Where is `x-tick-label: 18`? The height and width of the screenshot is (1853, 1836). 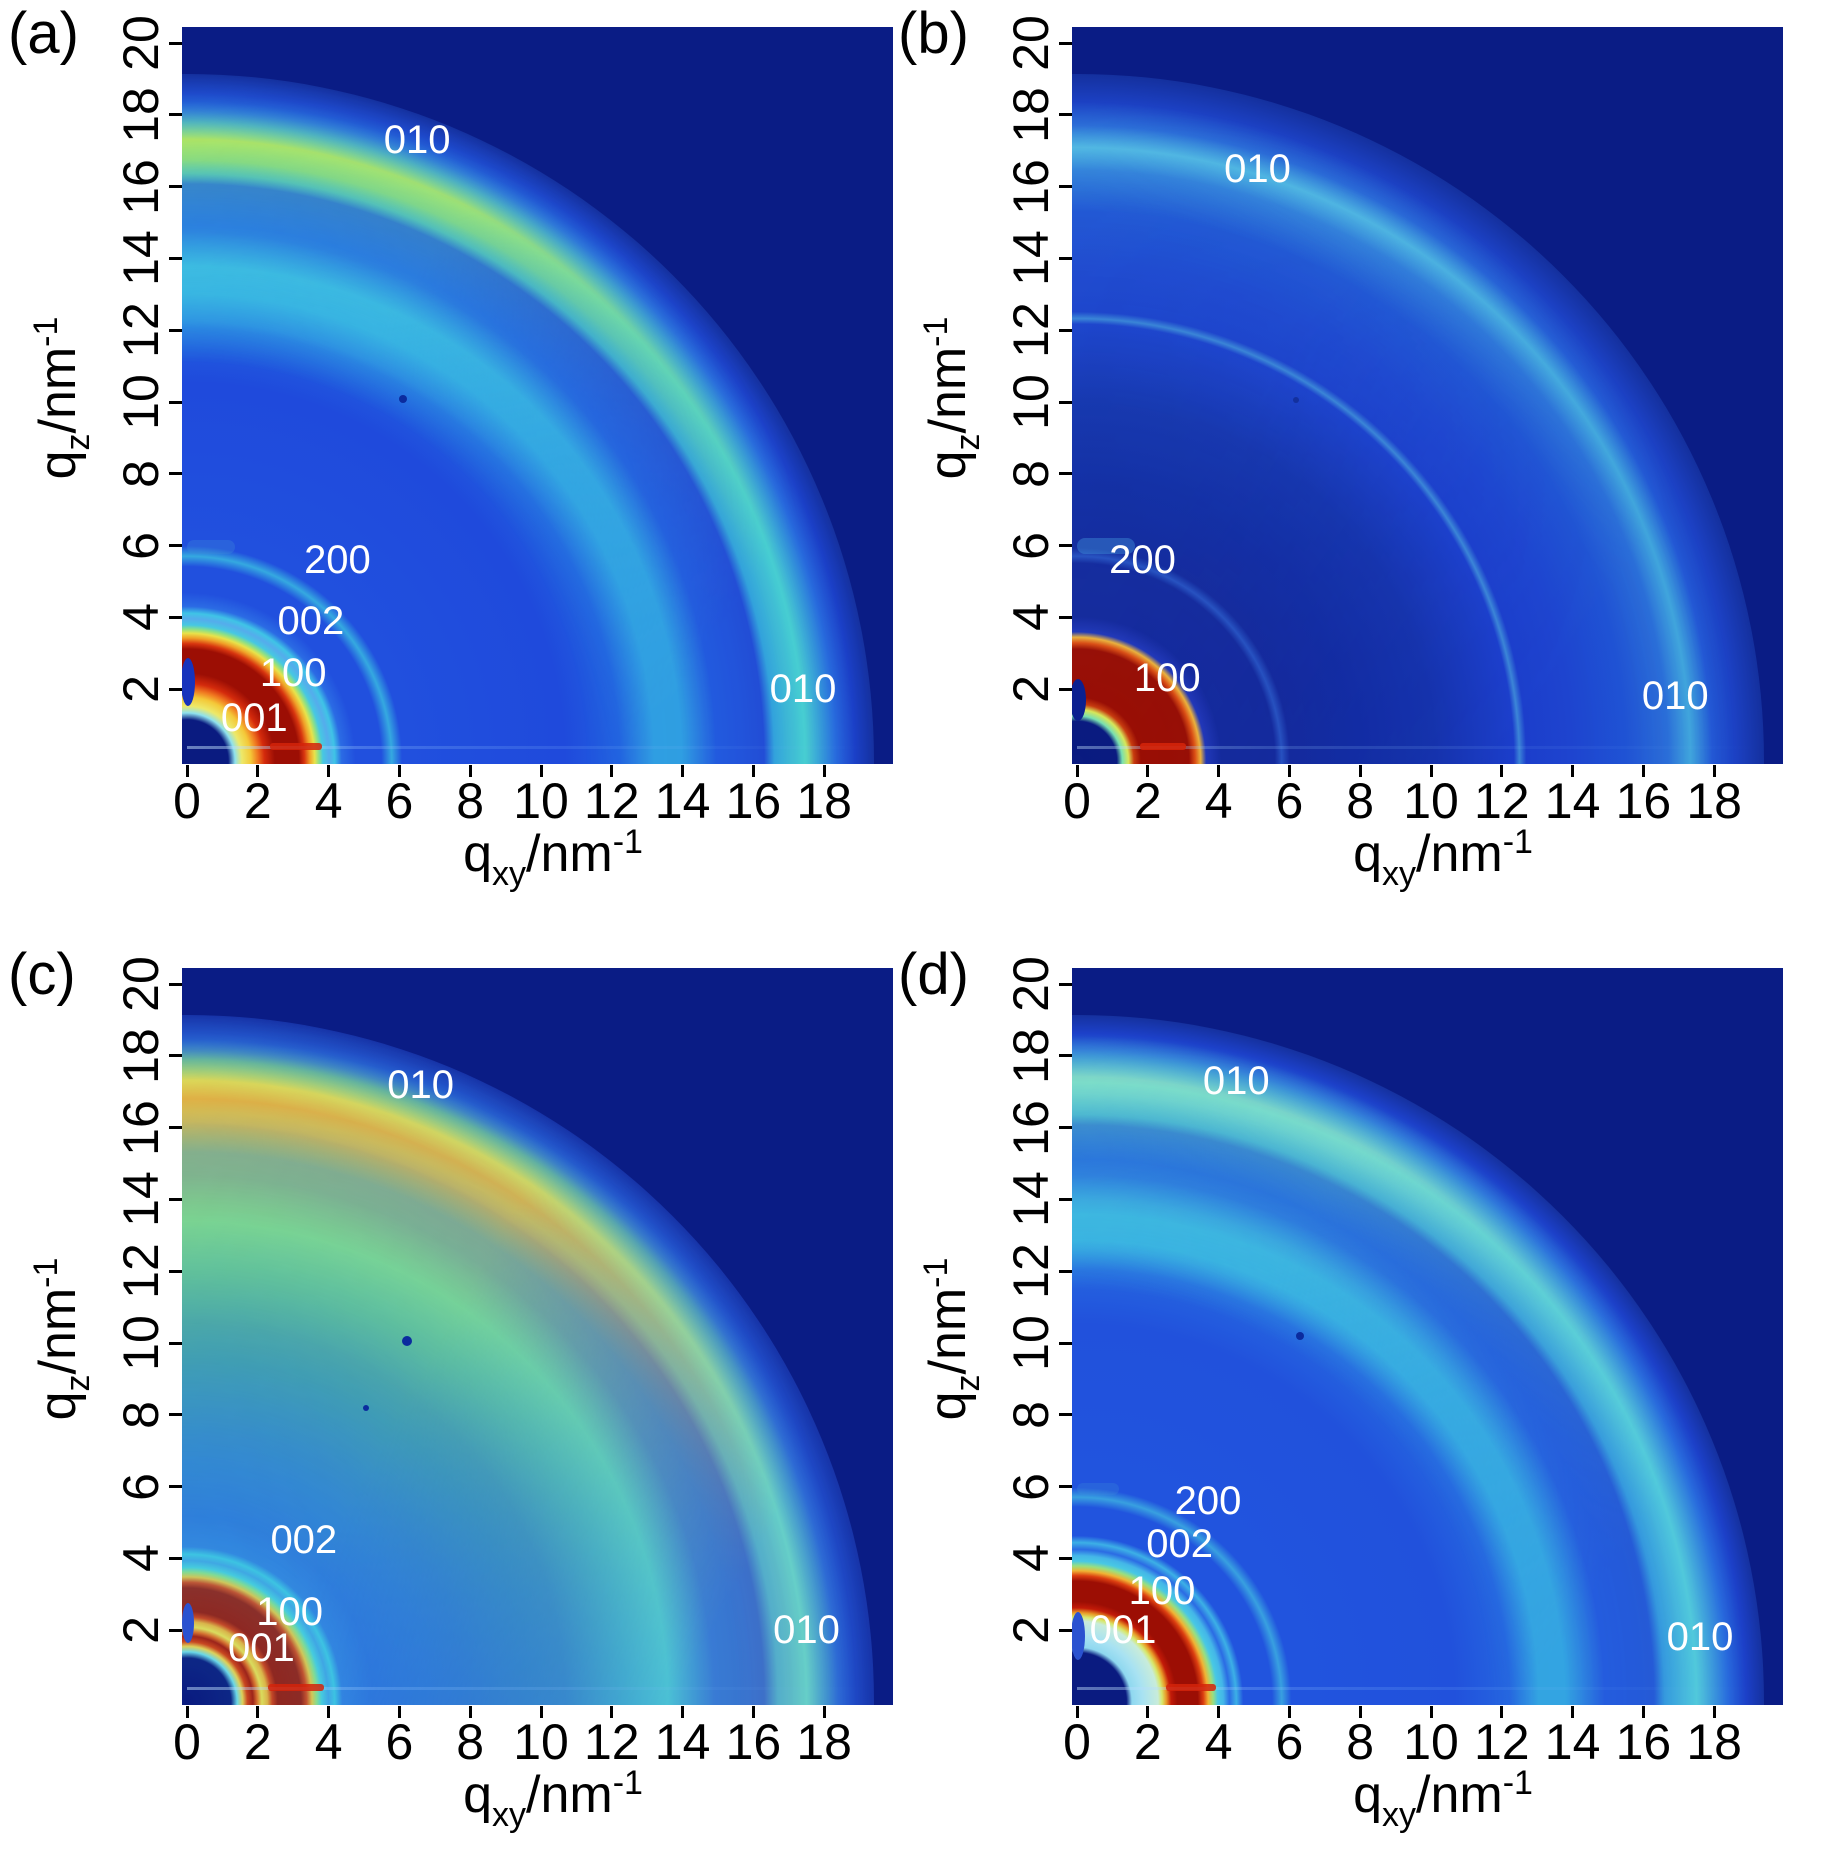
x-tick-label: 18 is located at coordinates (1714, 801).